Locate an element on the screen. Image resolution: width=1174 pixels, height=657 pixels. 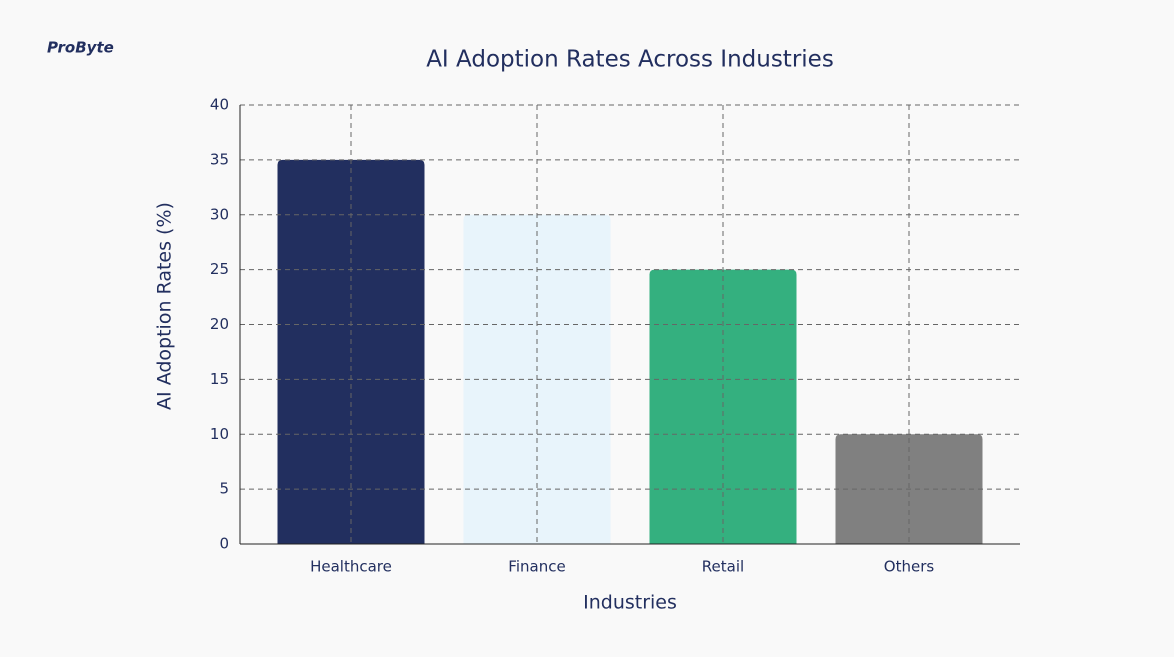
y-tick-label: 25 is located at coordinates (219, 269).